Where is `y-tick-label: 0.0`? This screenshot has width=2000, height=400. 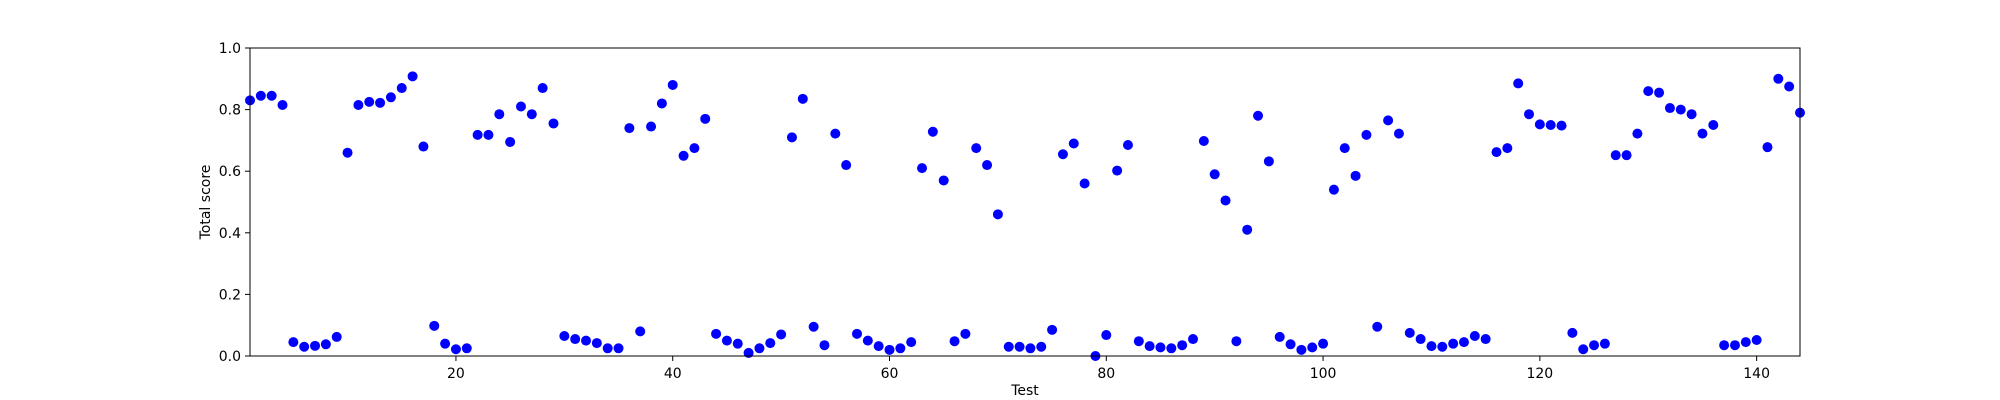 y-tick-label: 0.0 is located at coordinates (230, 357).